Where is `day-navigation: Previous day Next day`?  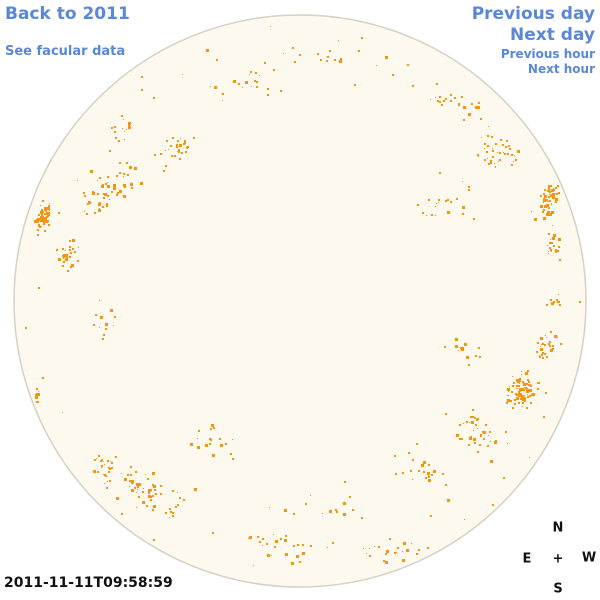
day-navigation: Previous day Next day is located at coordinates (533, 25).